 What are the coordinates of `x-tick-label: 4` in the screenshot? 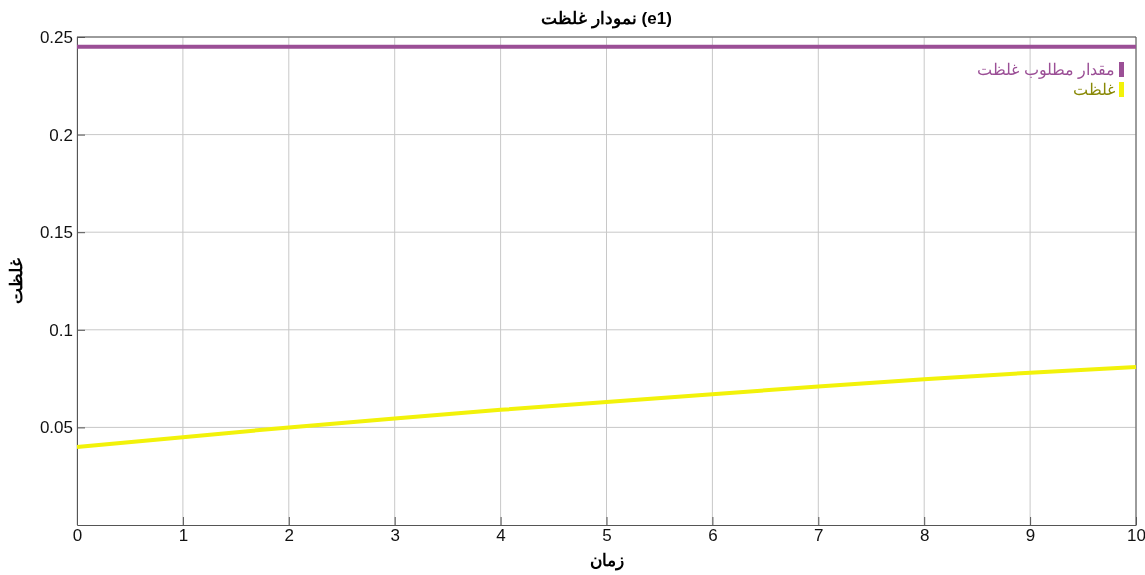 It's located at (501, 536).